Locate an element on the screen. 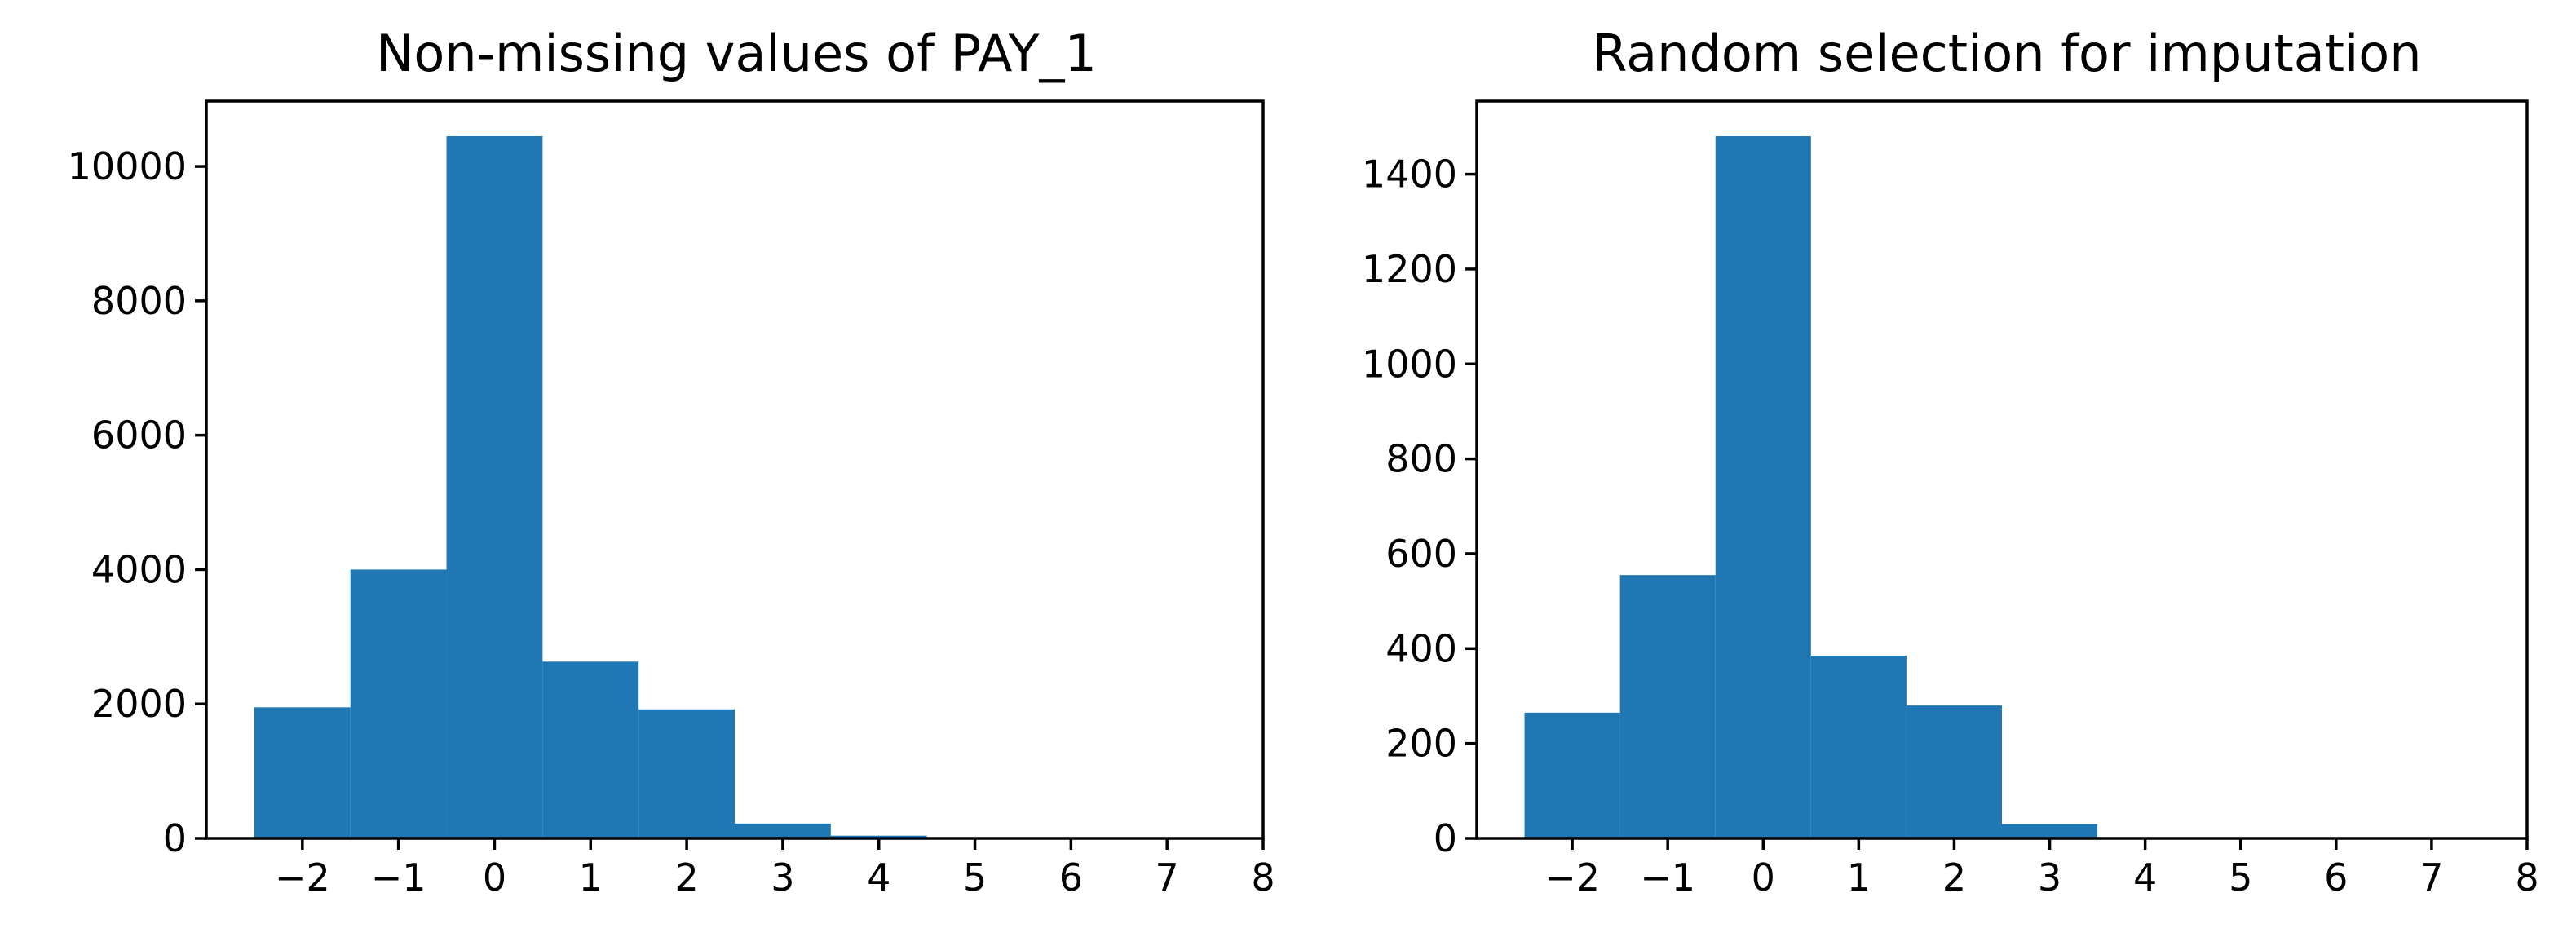  y-axis-ticks: 0 2000 4000 6000 8000 10000 is located at coordinates (137, 502).